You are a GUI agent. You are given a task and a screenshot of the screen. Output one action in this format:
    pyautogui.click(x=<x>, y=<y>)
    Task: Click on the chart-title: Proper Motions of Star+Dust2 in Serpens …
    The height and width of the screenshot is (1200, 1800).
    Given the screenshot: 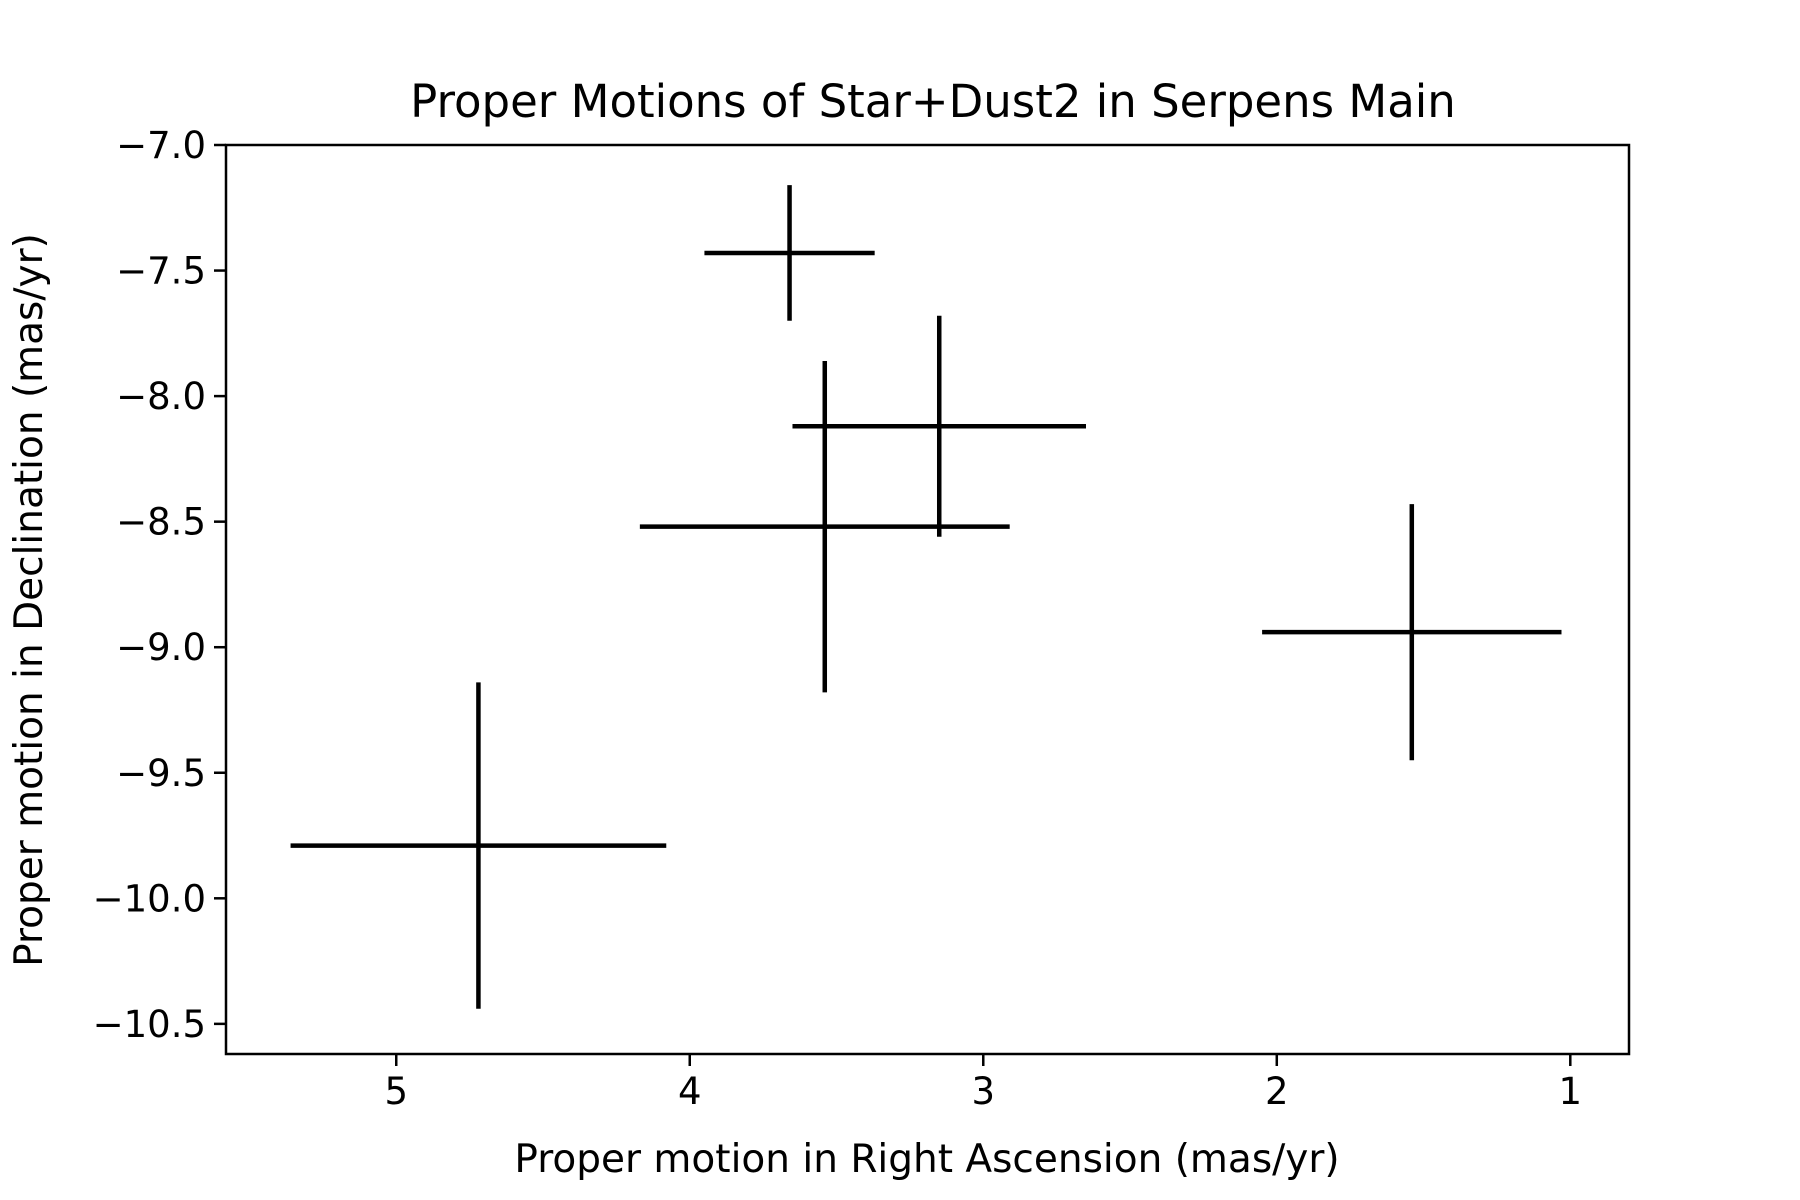 What is the action you would take?
    pyautogui.click(x=933, y=101)
    